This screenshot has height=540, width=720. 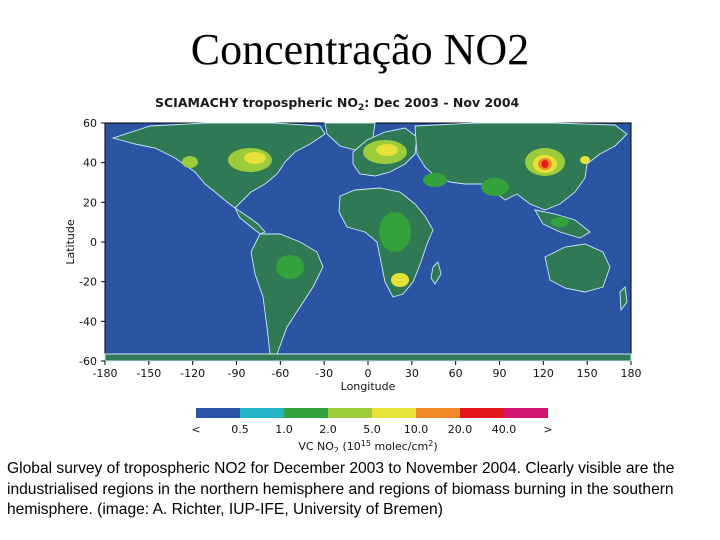 I want to click on lat-tick-label: -60, so click(x=88, y=361).